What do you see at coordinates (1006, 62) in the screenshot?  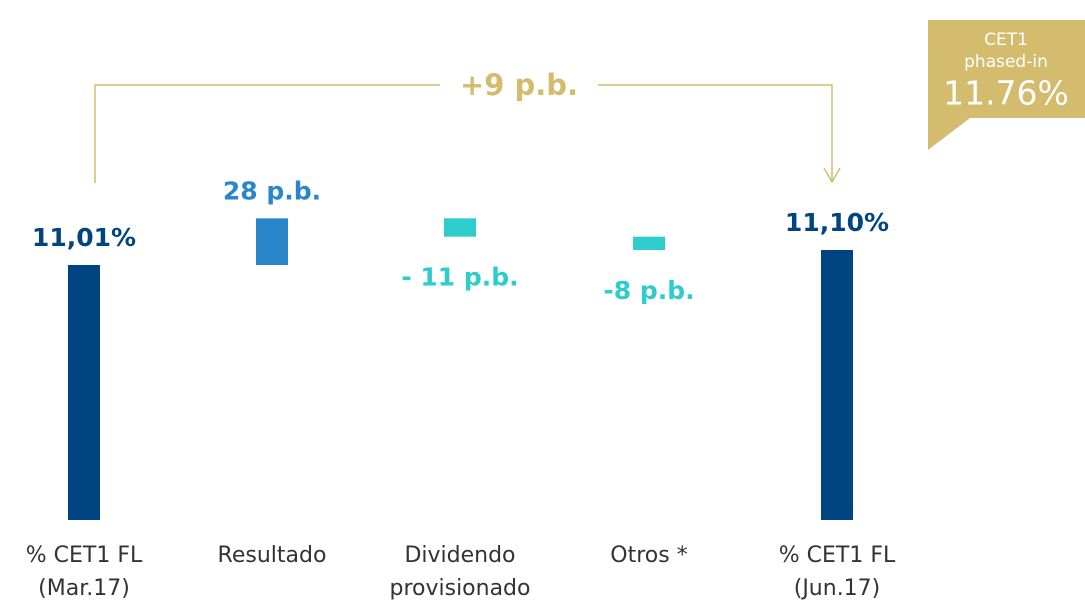 I see `badge-line: phased-in` at bounding box center [1006, 62].